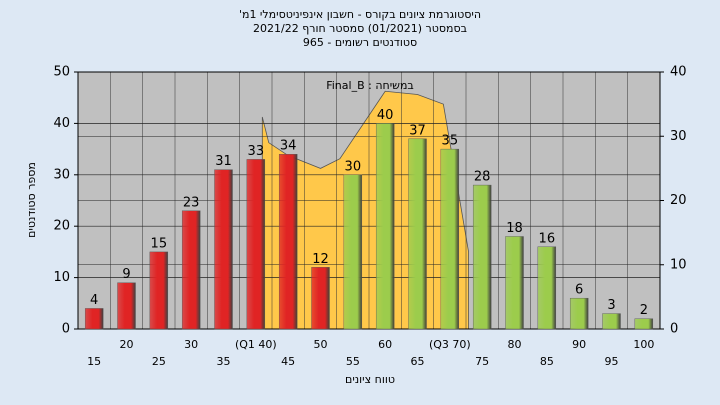 The height and width of the screenshot is (405, 720). I want to click on value-label: 2, so click(644, 310).